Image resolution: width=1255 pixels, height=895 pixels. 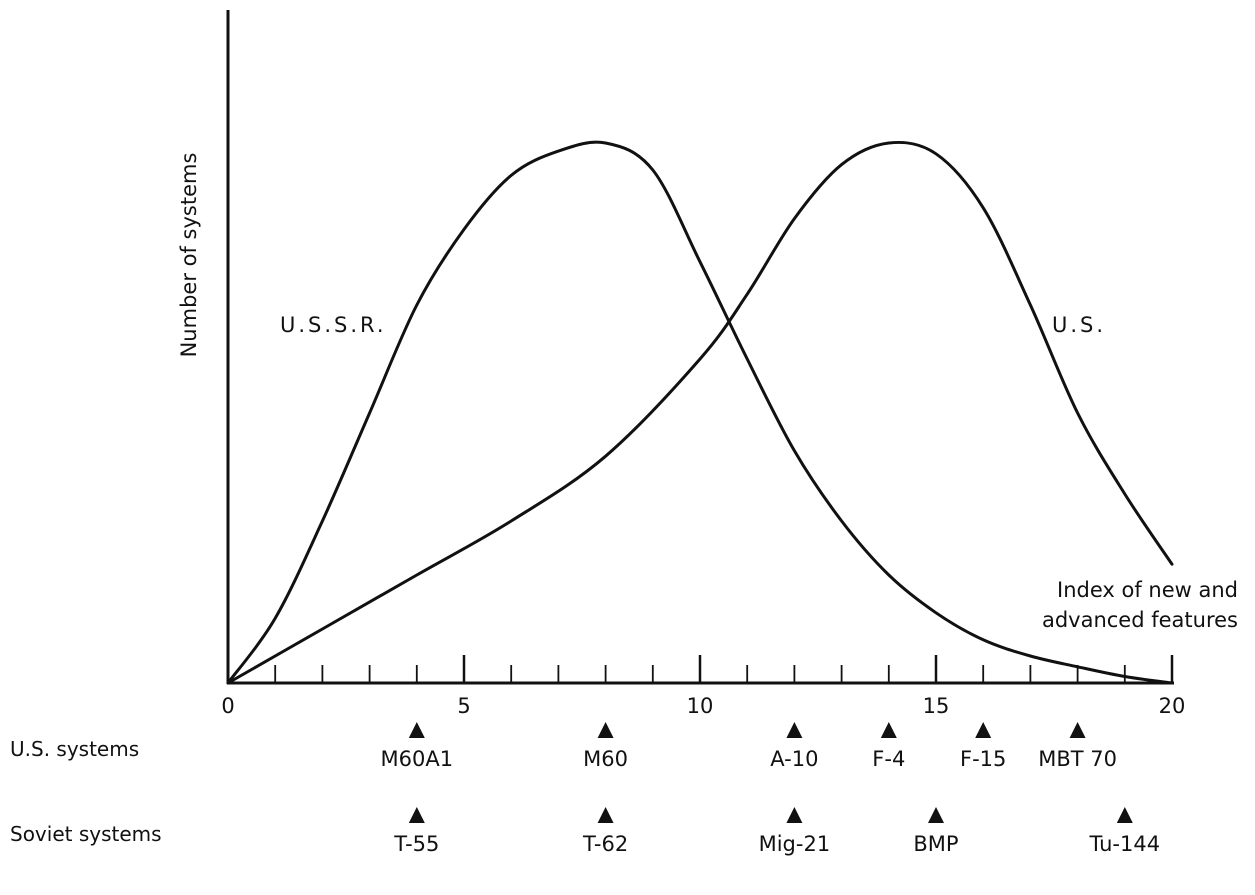 I want to click on curve-label-us: U.S., so click(x=1079, y=325).